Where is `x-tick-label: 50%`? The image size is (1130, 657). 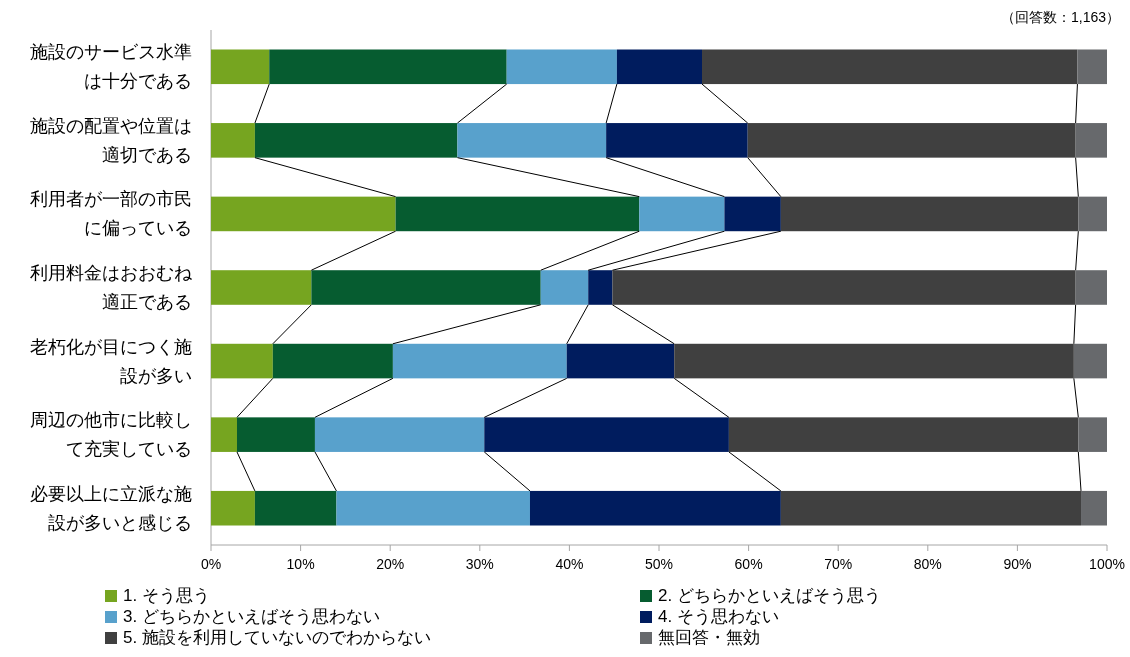
x-tick-label: 50% is located at coordinates (659, 564).